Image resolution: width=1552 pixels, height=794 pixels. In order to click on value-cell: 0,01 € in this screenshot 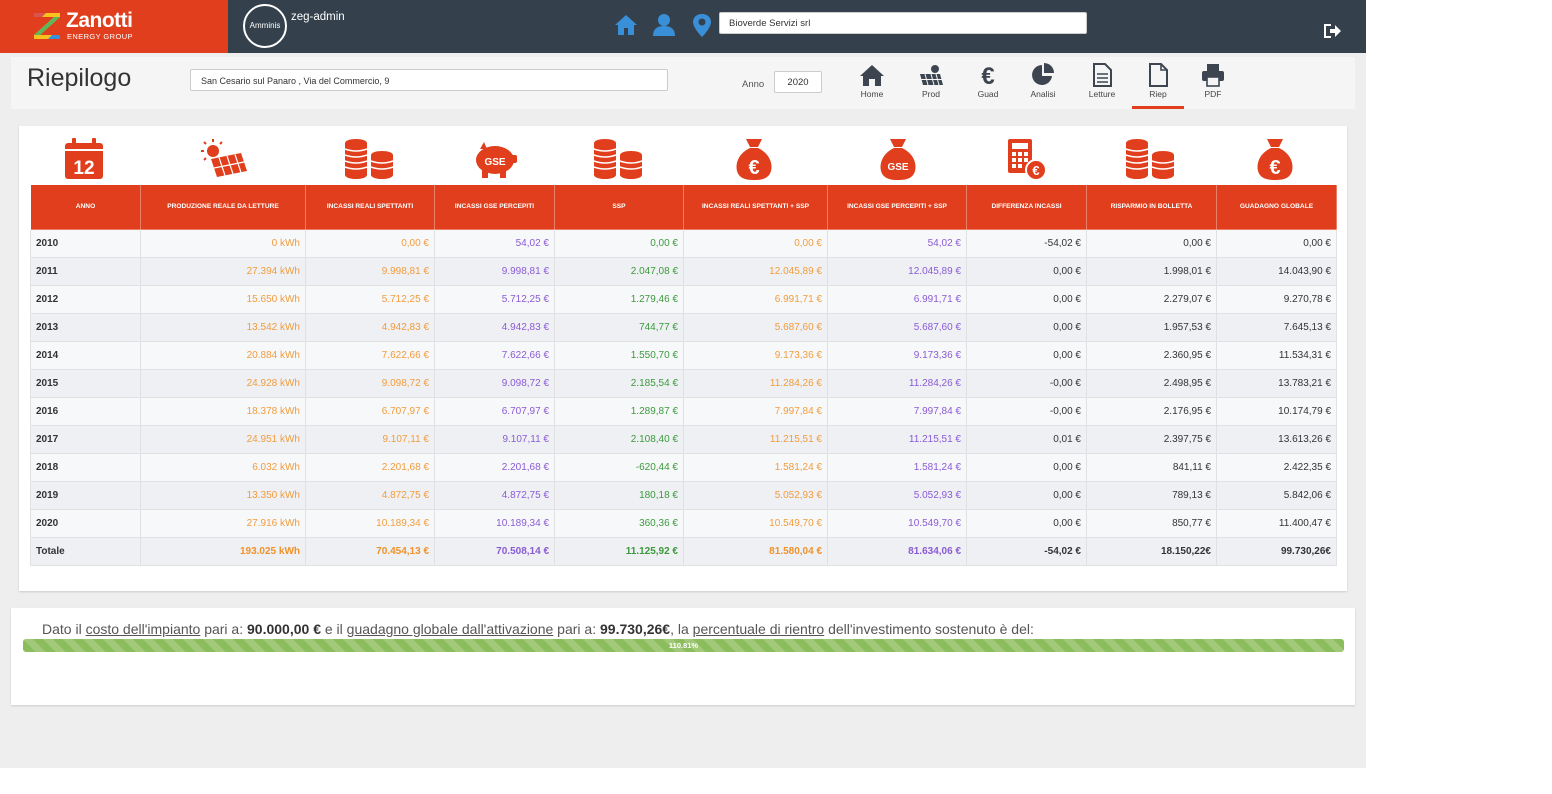, I will do `click(1026, 439)`.